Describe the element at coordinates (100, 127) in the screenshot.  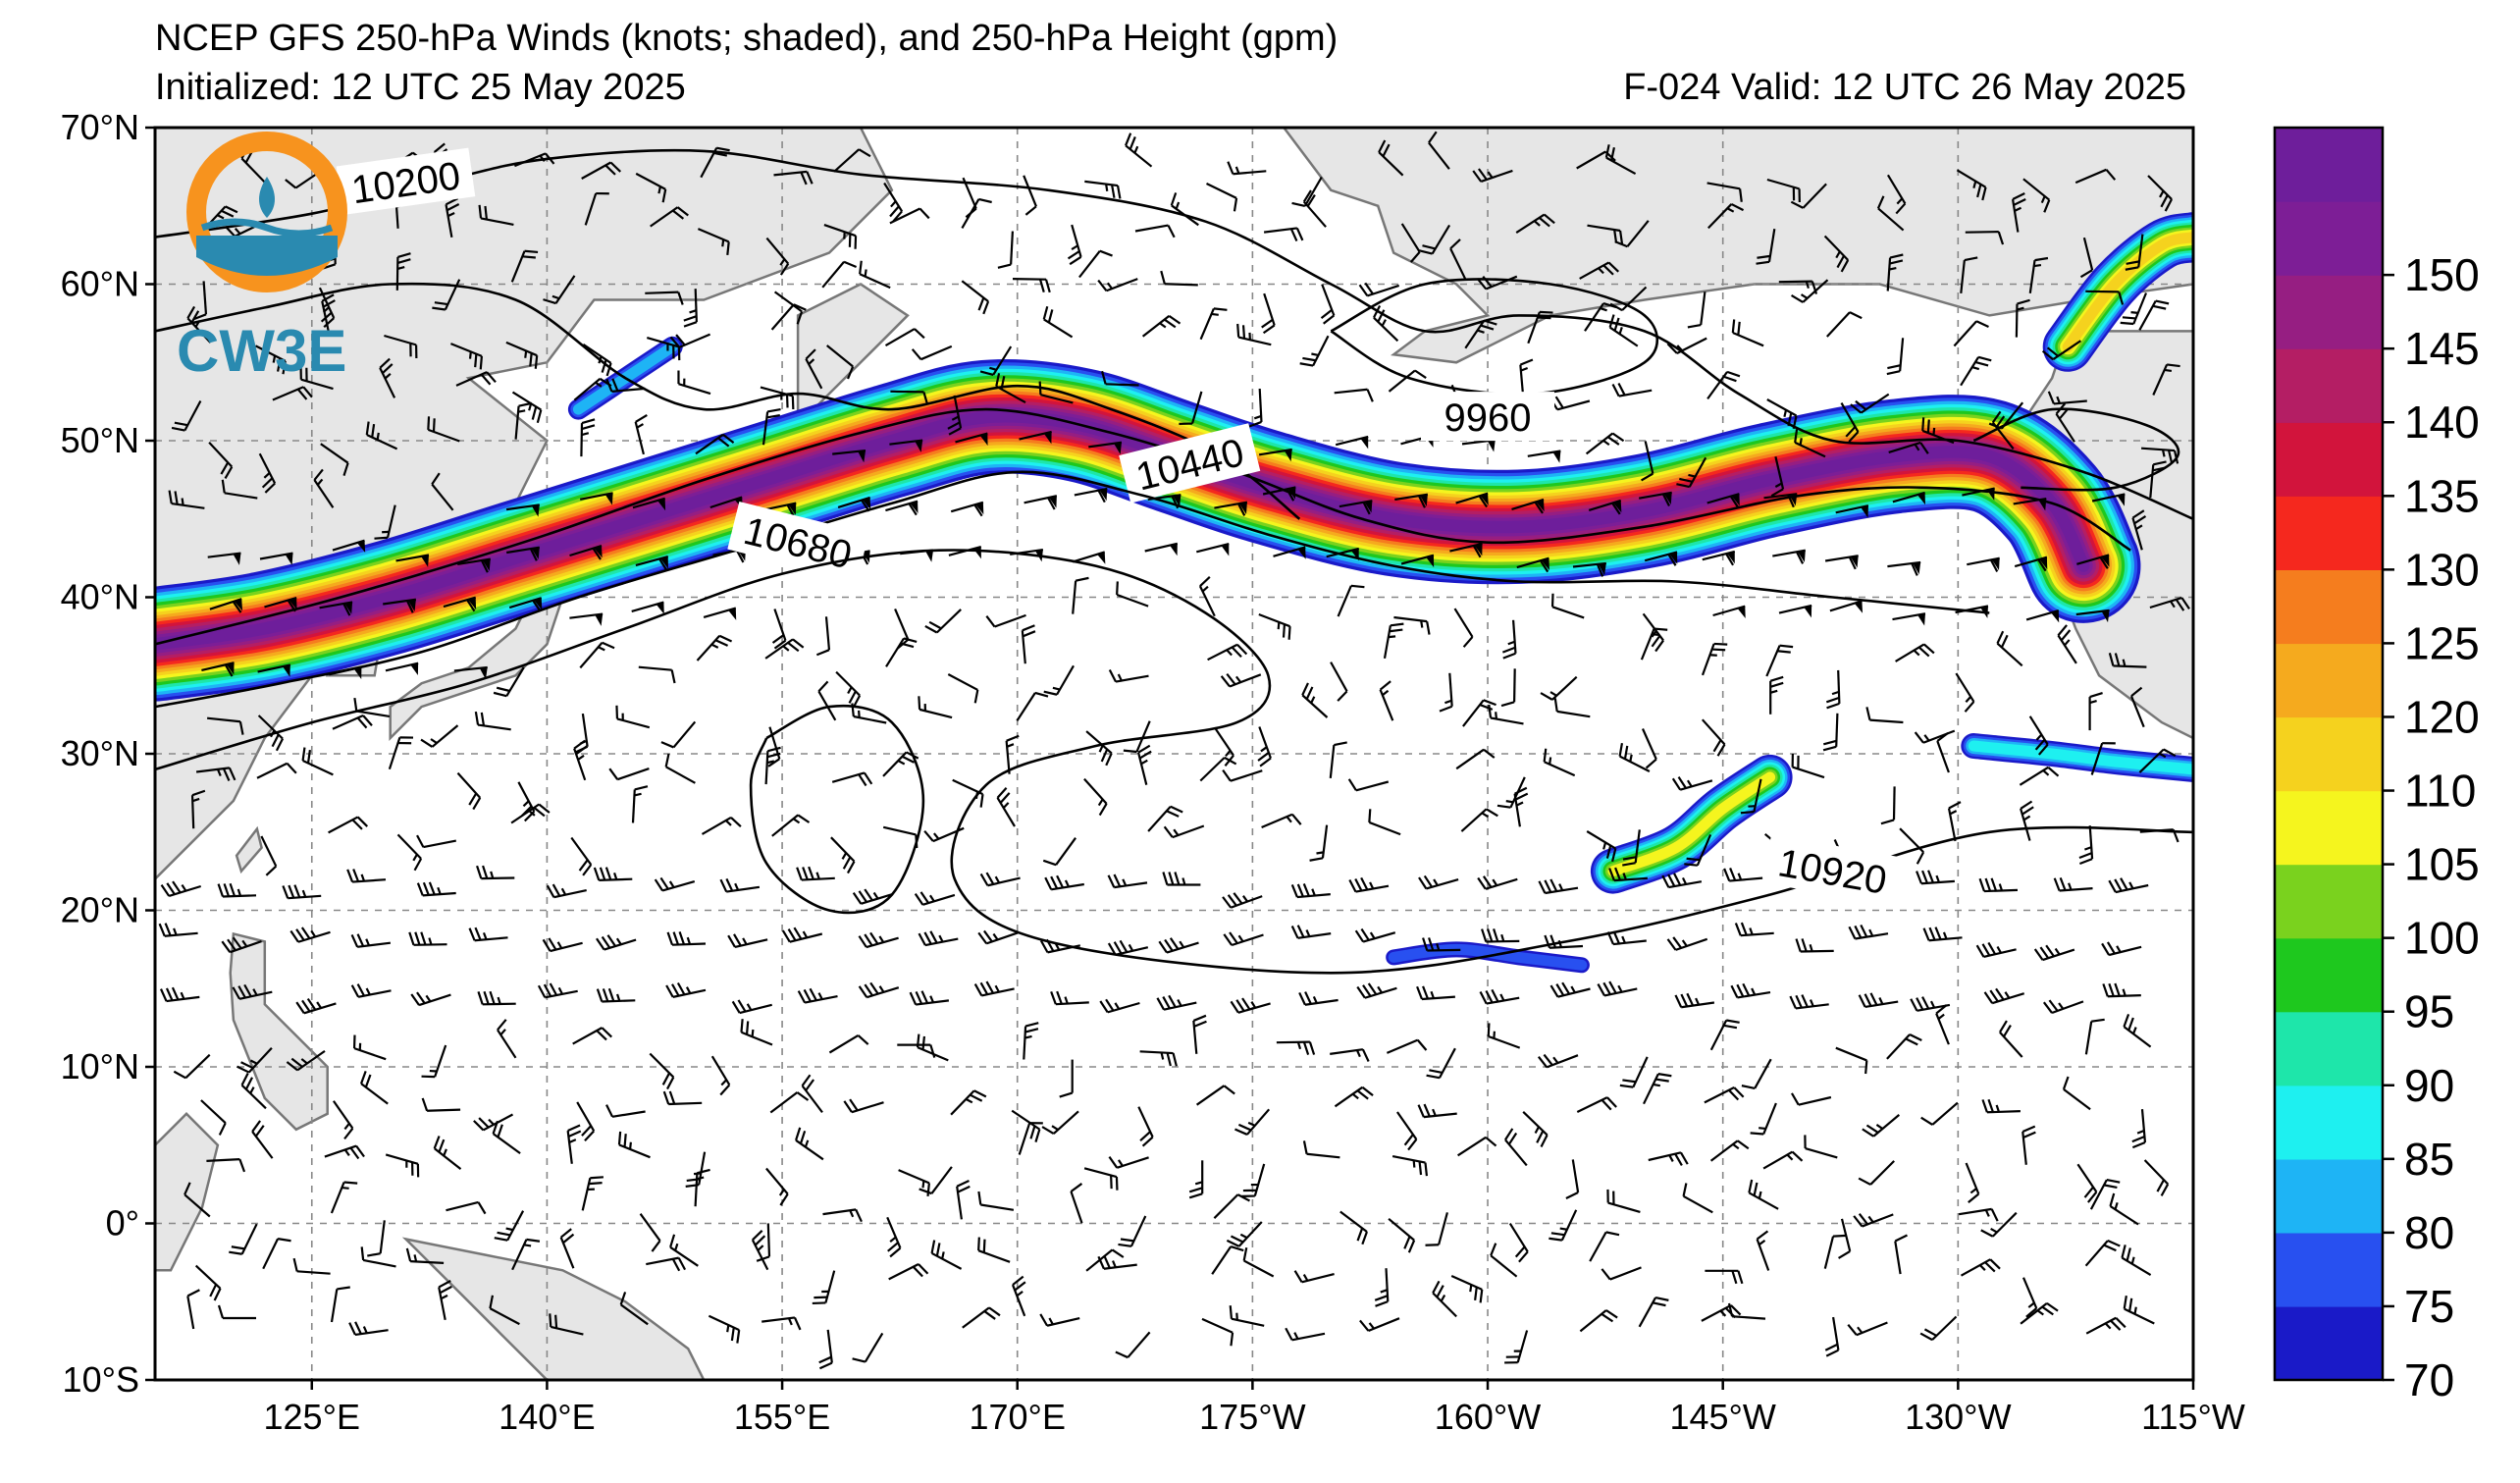
I see `lat-tick-label: 70°N` at that location.